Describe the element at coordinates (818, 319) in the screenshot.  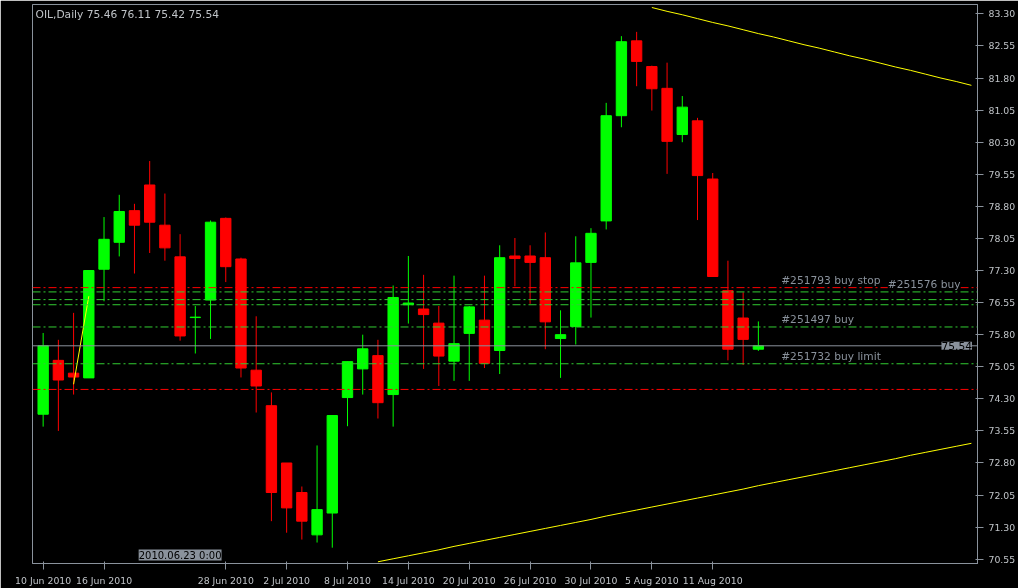
I see `ref-line-label: #251497 buy` at that location.